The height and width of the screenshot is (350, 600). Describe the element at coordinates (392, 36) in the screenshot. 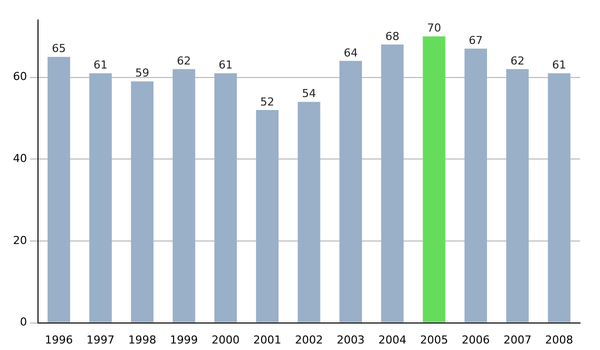

I see `data-label: 68` at that location.